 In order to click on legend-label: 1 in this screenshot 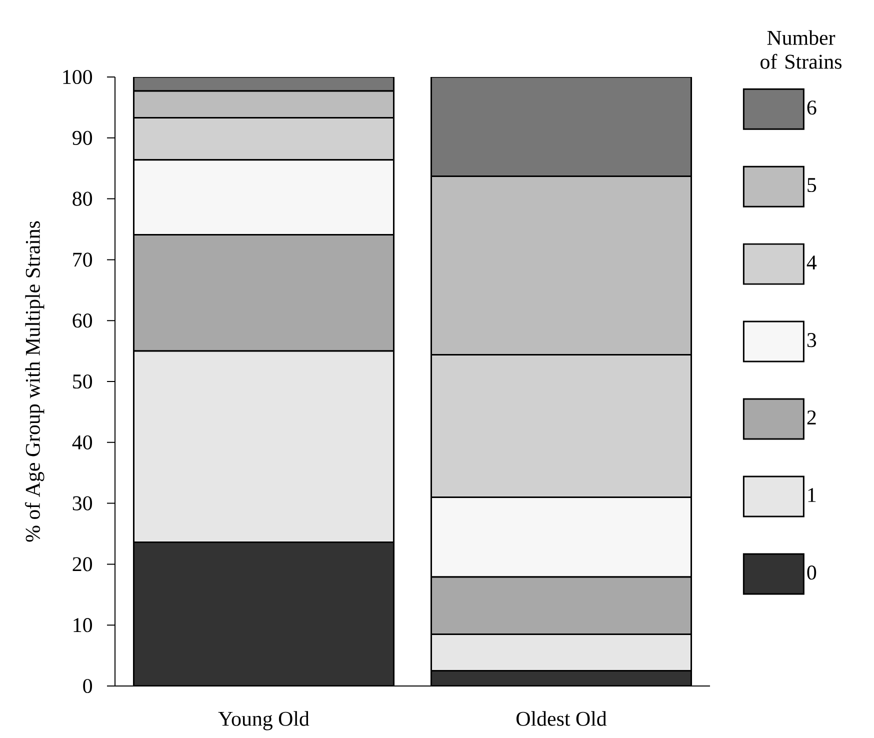, I will do `click(812, 495)`.